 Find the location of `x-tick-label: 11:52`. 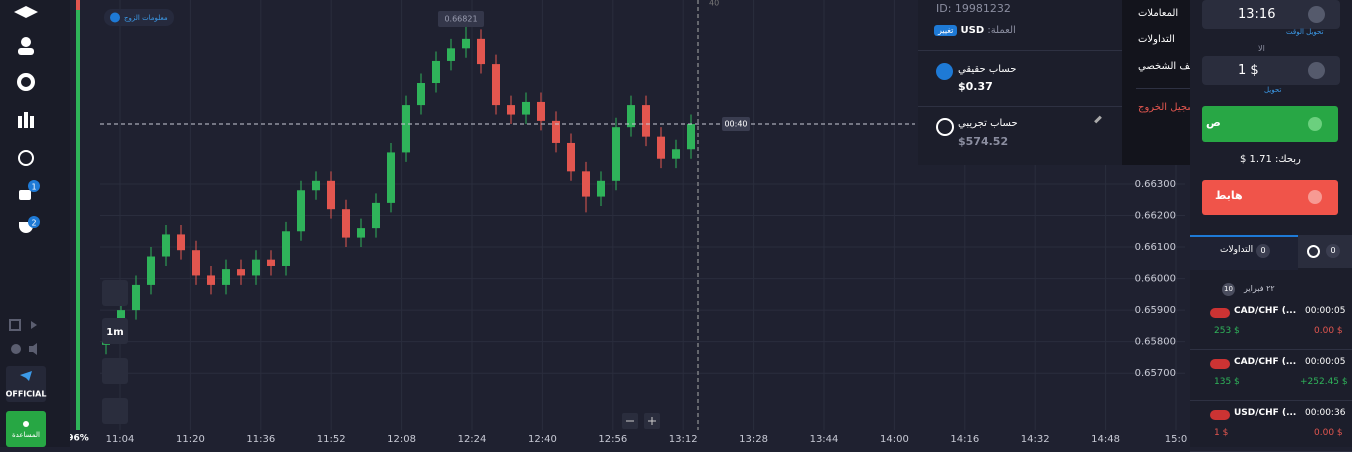

x-tick-label: 11:52 is located at coordinates (331, 439).